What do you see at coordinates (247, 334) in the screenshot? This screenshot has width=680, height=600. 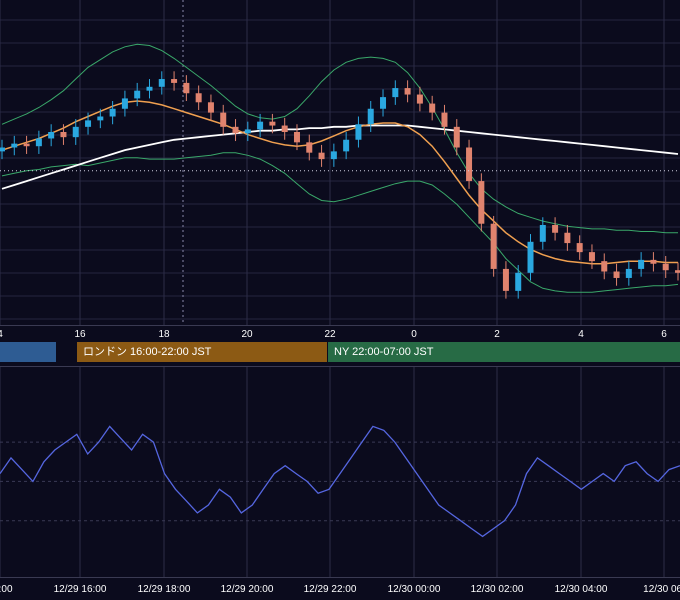 I see `price-x-tick-label: 20` at bounding box center [247, 334].